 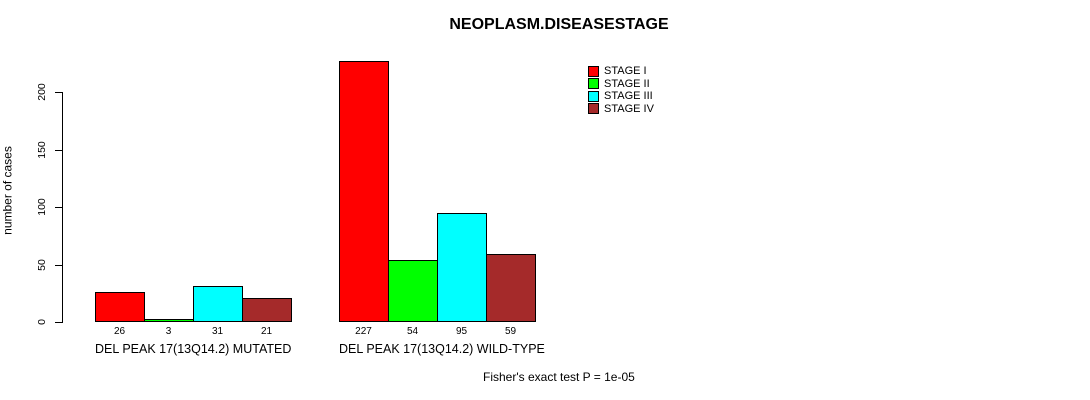 I want to click on group-label-mutated: DEL PEAK 17(13Q14.2) MUTATED, so click(x=193, y=349).